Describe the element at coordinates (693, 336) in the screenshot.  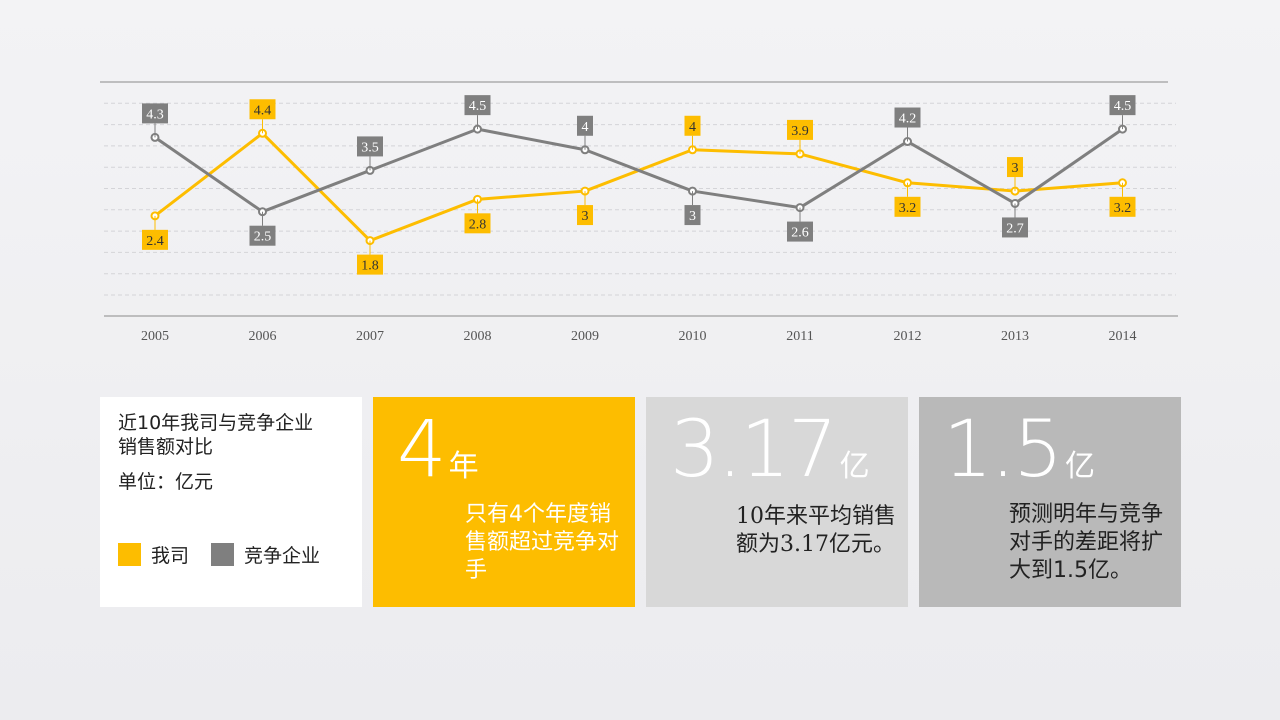
I see `x-tick-label: 2010` at that location.